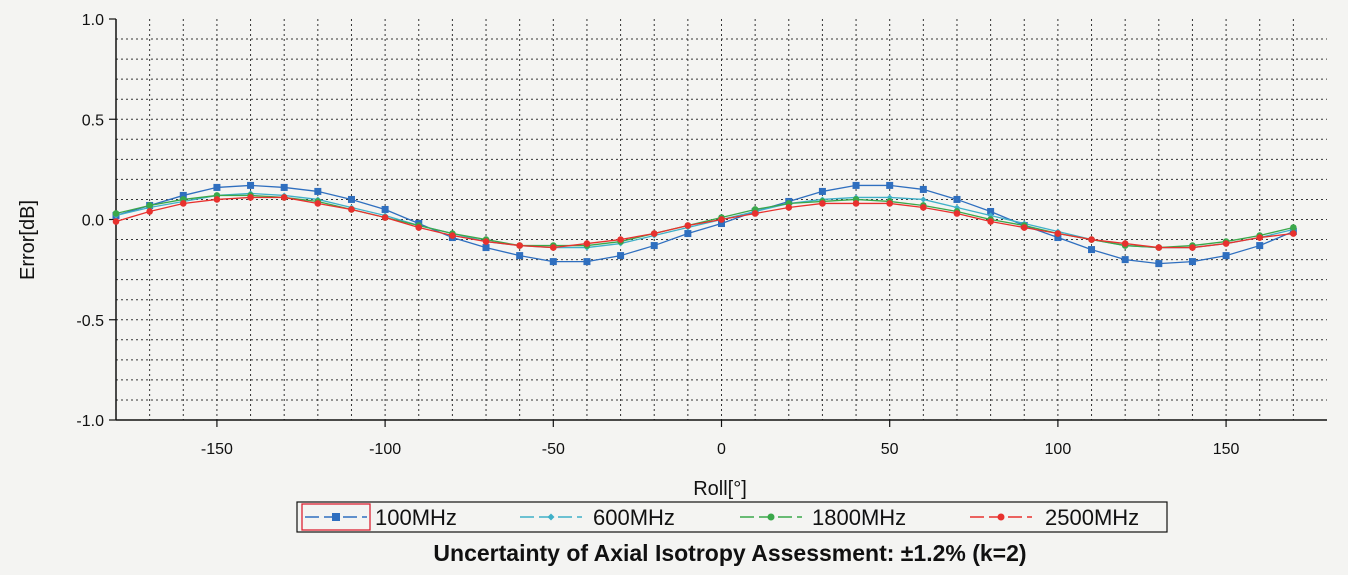 The image size is (1348, 575). What do you see at coordinates (1092, 517) in the screenshot?
I see `legend-label: 2500MHz` at bounding box center [1092, 517].